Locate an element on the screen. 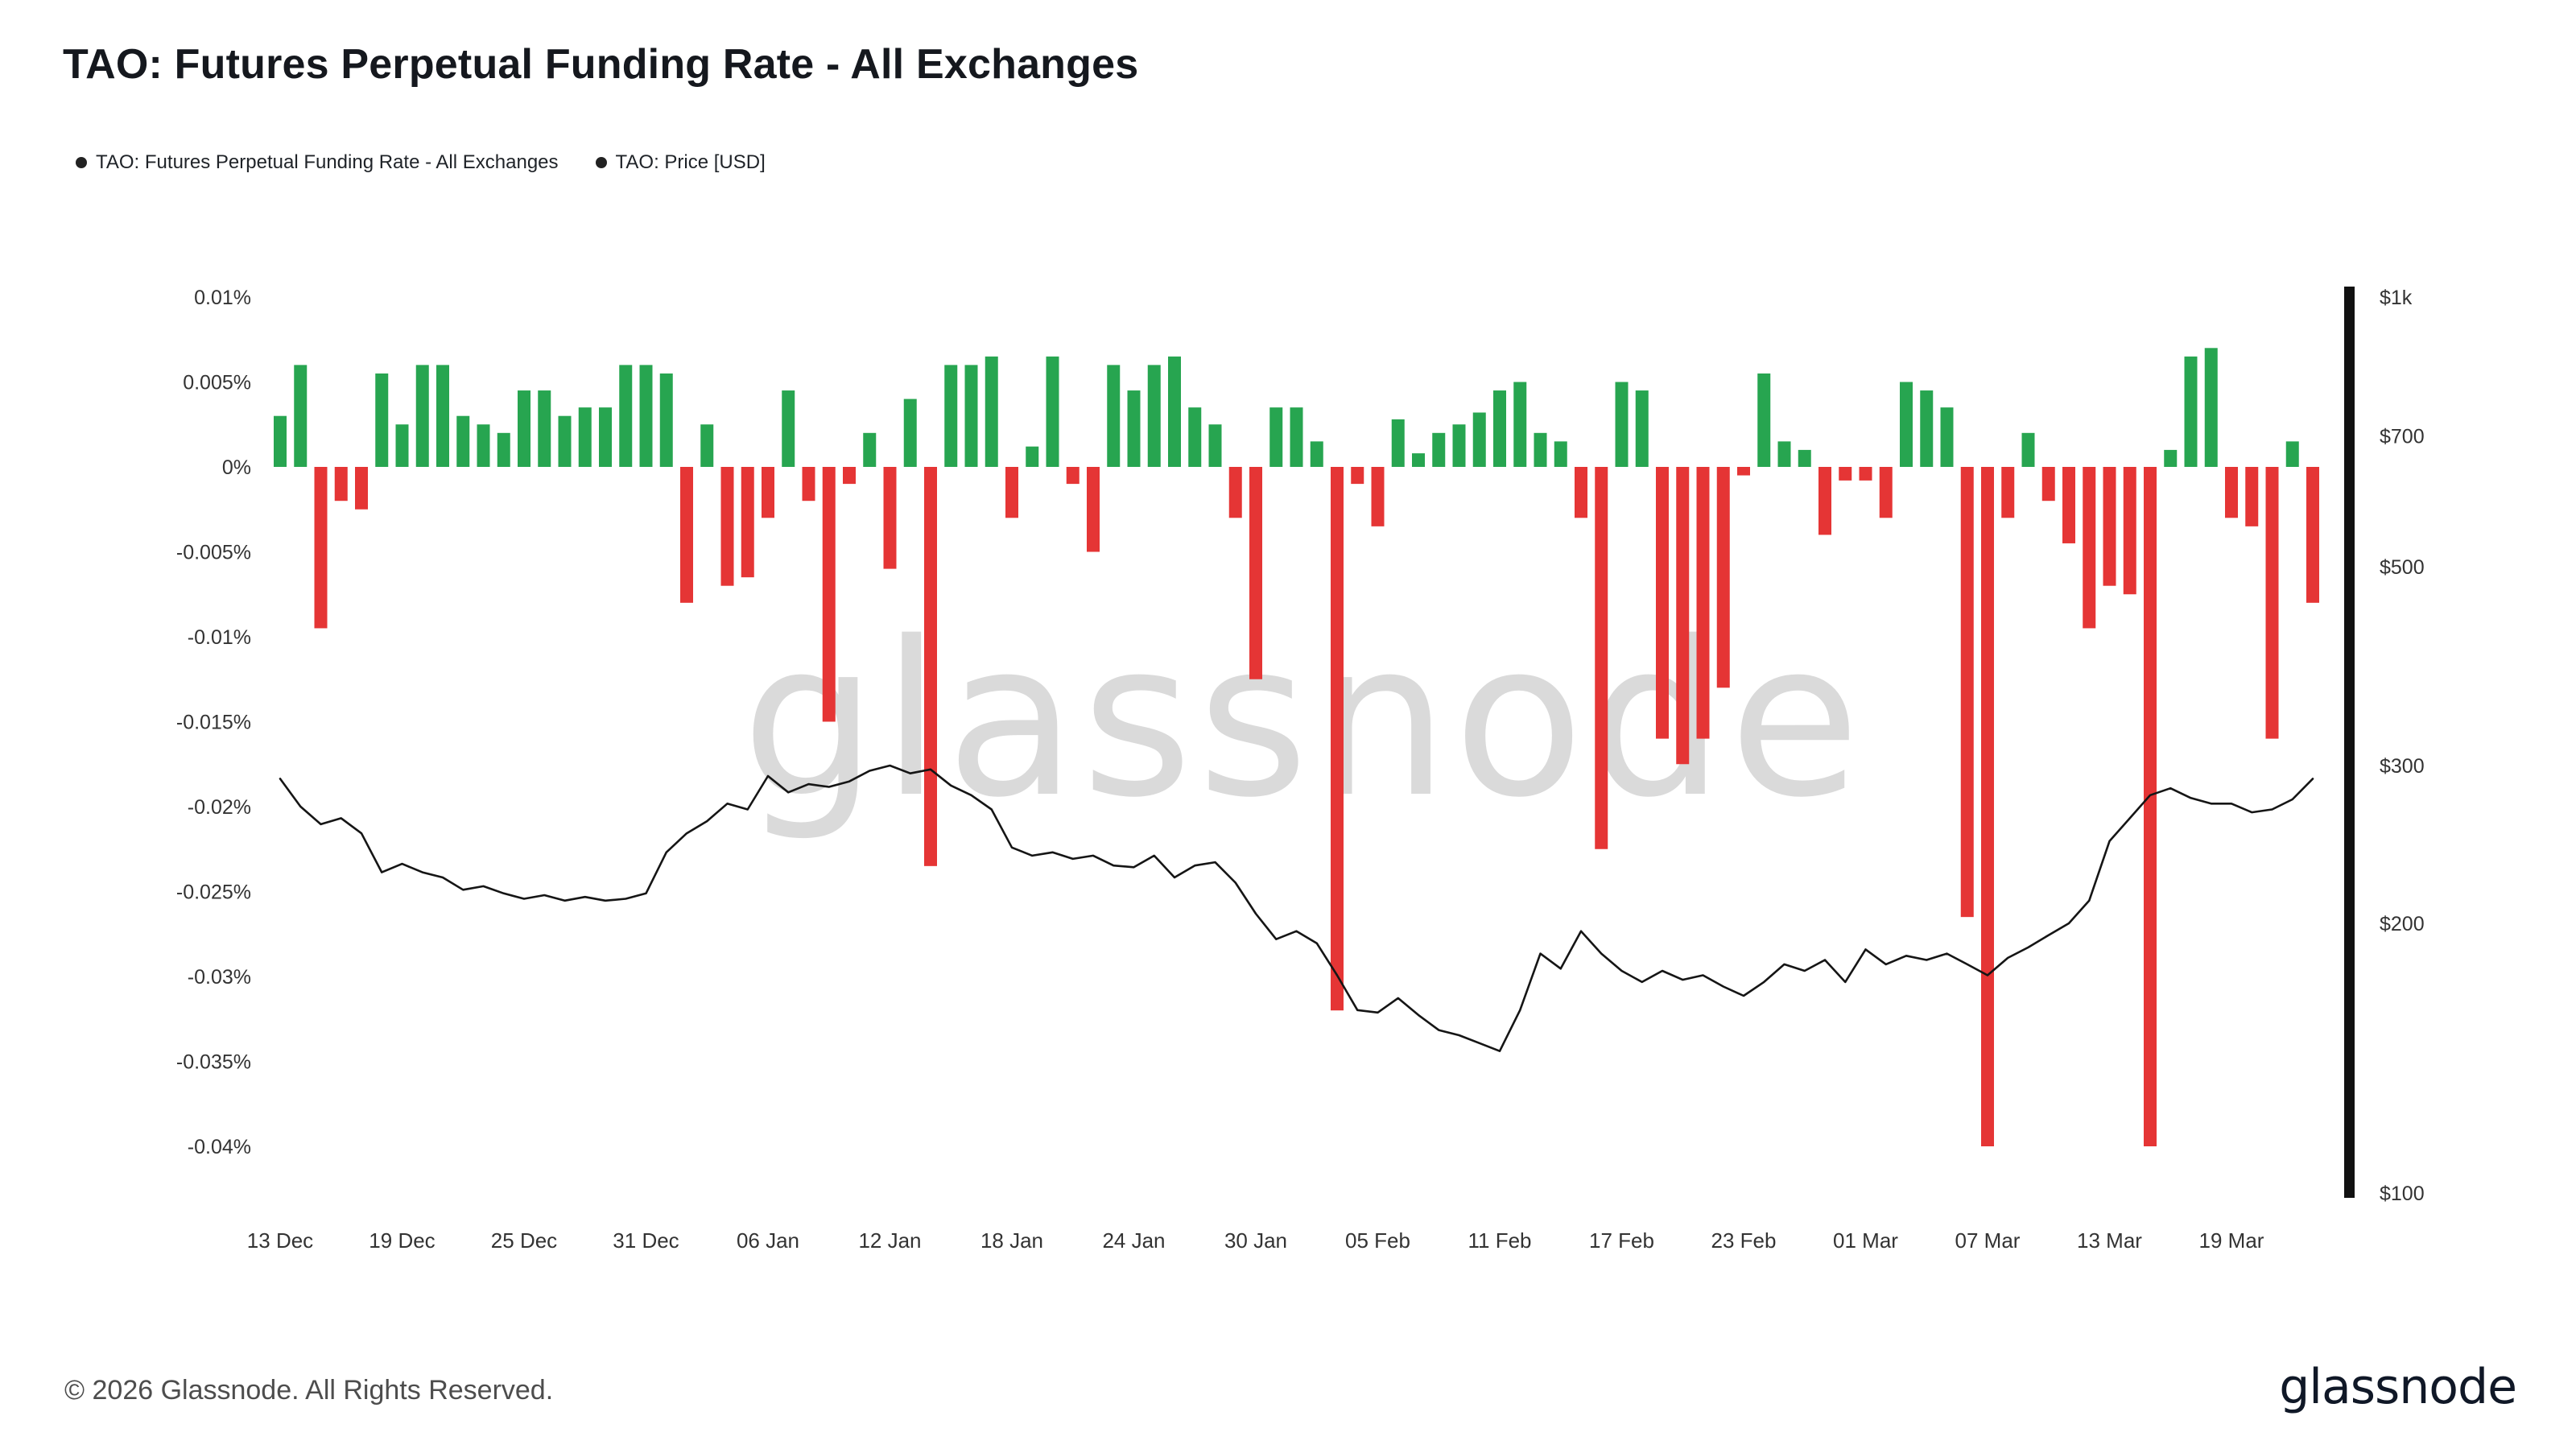 The image size is (2576, 1449). svg-text: 01 Mar is located at coordinates (1865, 1240).